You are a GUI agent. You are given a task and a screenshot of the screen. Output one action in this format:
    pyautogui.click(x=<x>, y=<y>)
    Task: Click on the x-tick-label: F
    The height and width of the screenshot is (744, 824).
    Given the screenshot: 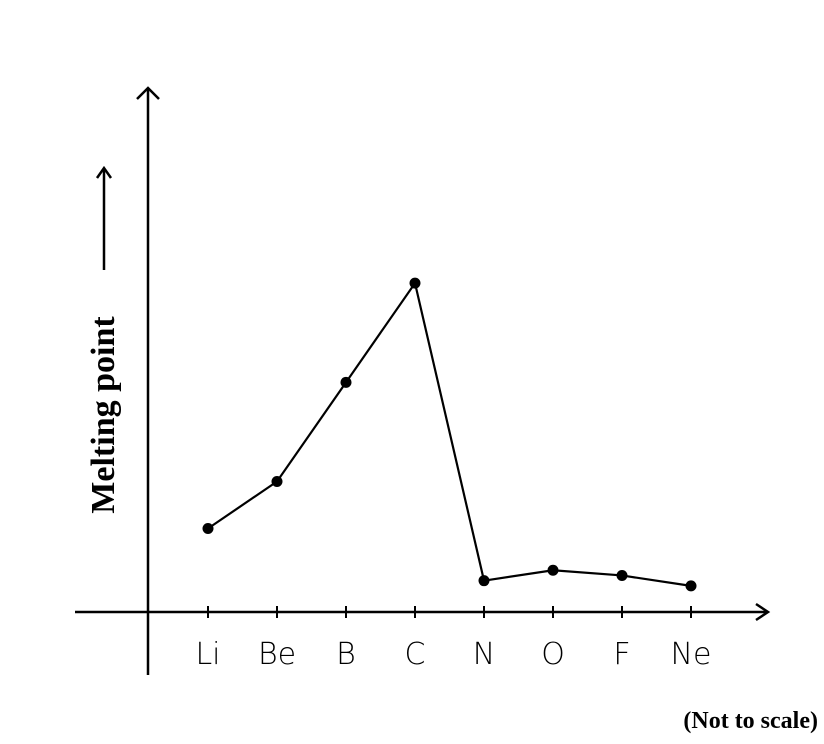 What is the action you would take?
    pyautogui.click(x=621, y=654)
    